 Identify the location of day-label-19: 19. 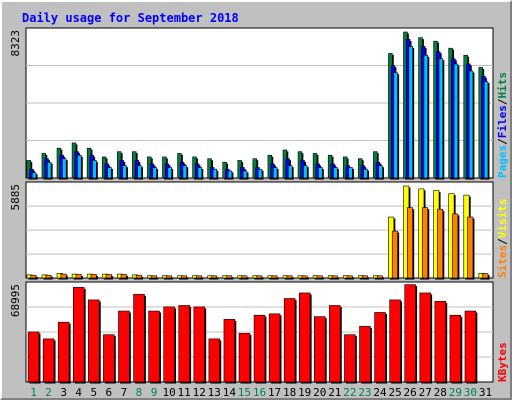
(304, 392).